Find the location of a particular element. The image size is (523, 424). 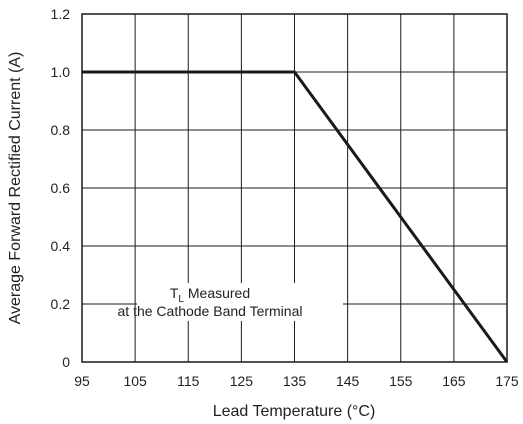

x-tick-label-6: 155 is located at coordinates (401, 381).